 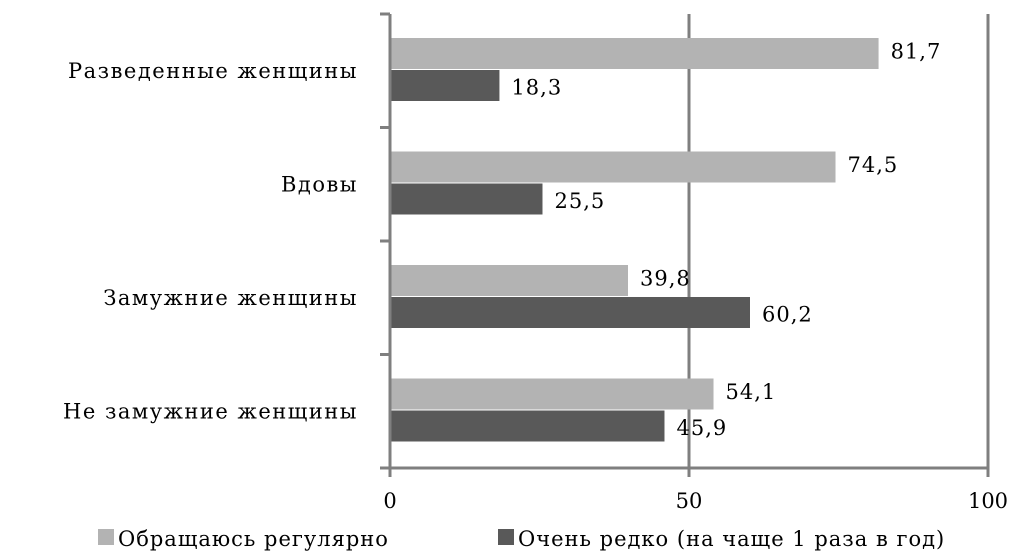 I want to click on category-label-3: Не замужние женщины, so click(x=210, y=411).